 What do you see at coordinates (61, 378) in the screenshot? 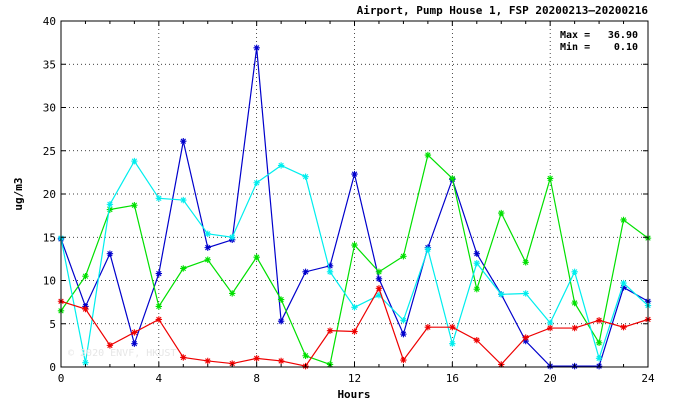
I see `x-tick-label: 0` at bounding box center [61, 378].